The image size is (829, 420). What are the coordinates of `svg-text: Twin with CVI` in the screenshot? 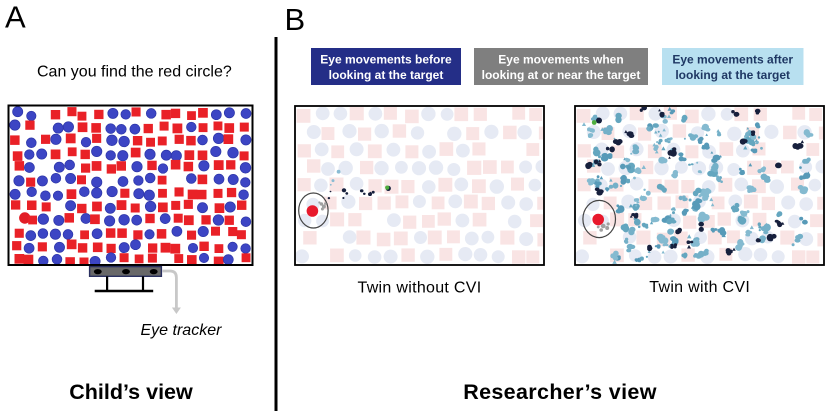 It's located at (699, 287).